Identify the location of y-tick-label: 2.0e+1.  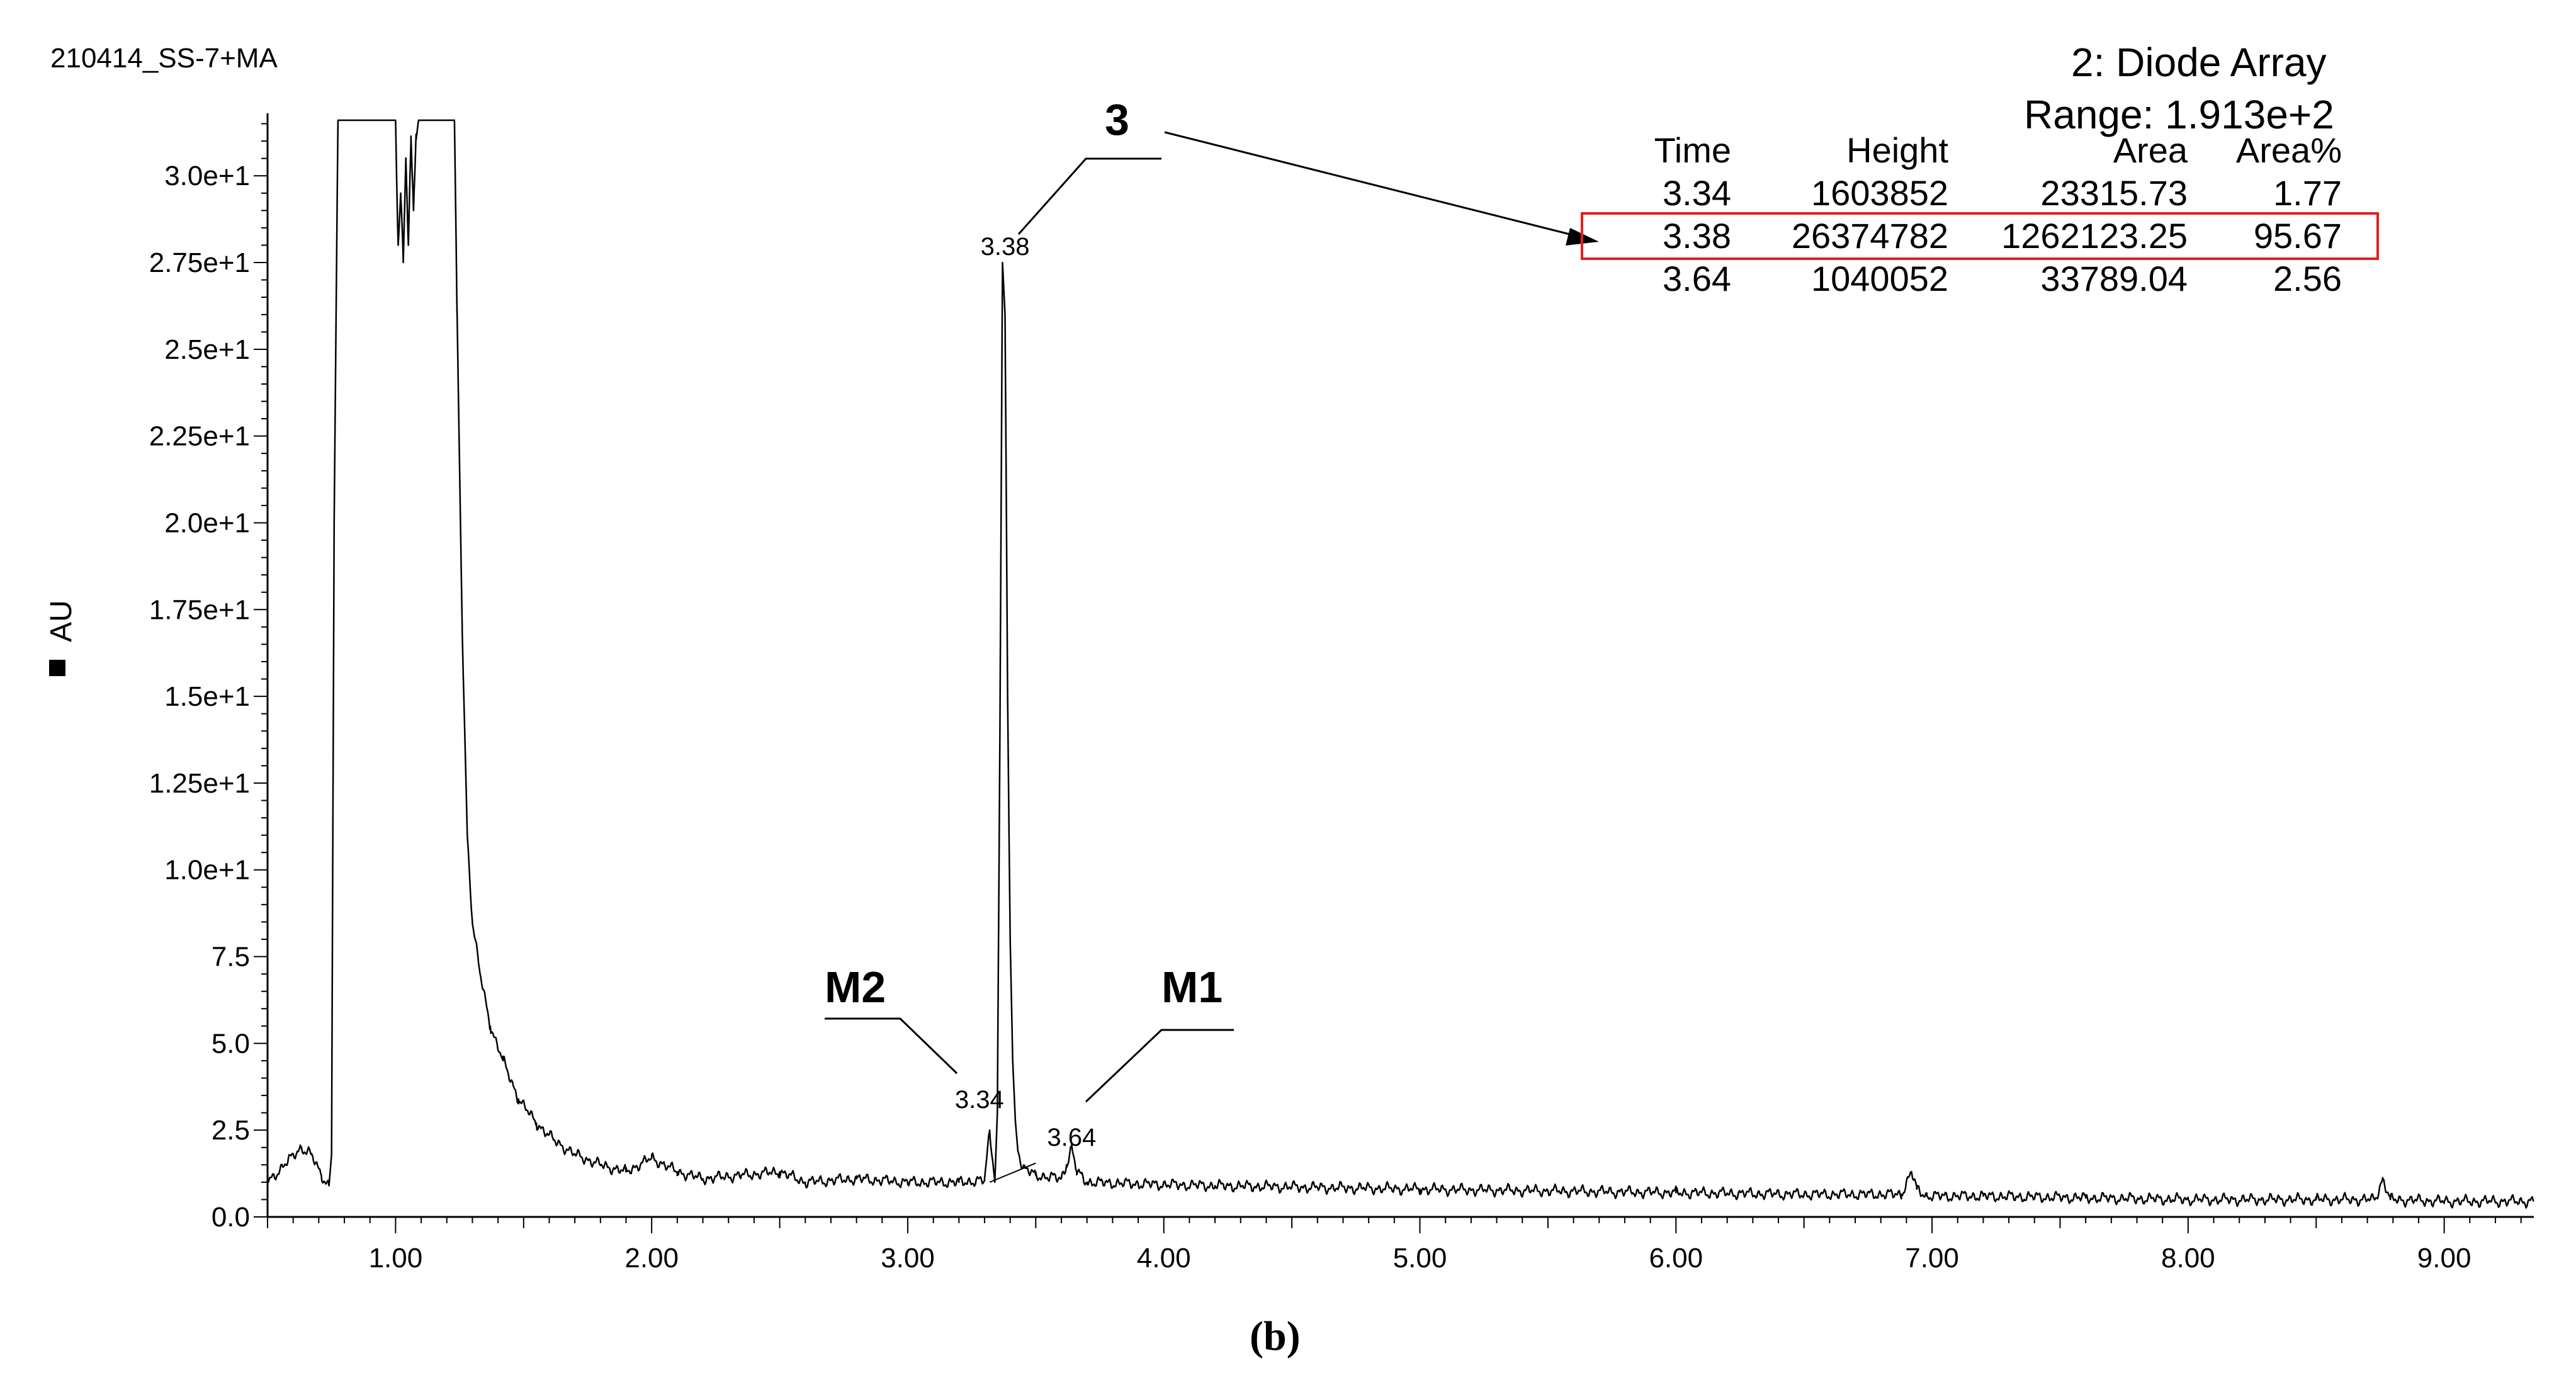
(207, 522).